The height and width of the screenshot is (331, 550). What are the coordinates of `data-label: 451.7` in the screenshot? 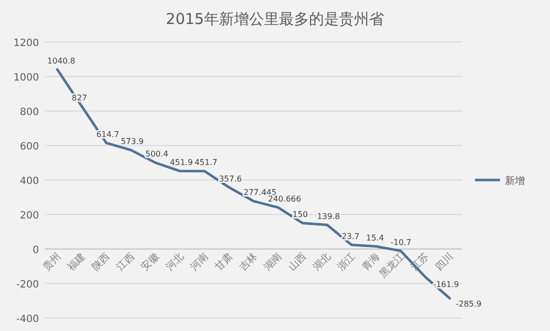 It's located at (206, 163).